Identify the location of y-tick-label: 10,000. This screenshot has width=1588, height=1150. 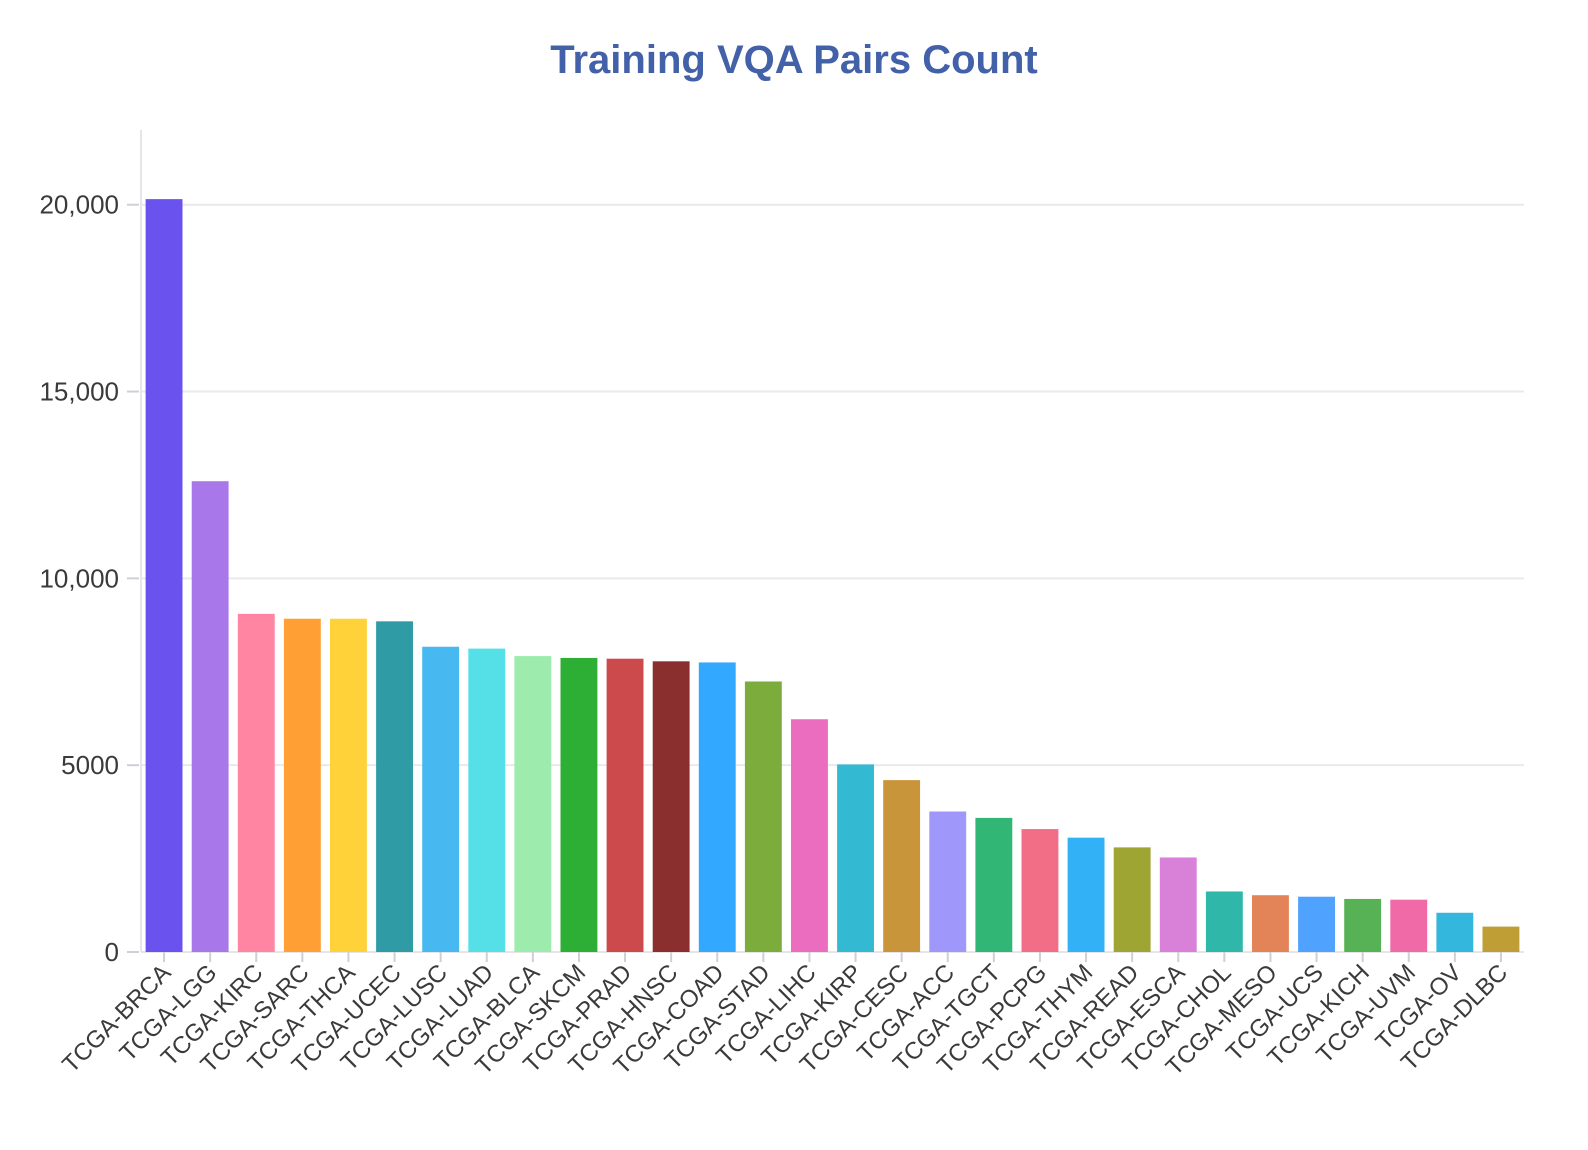
(79, 578).